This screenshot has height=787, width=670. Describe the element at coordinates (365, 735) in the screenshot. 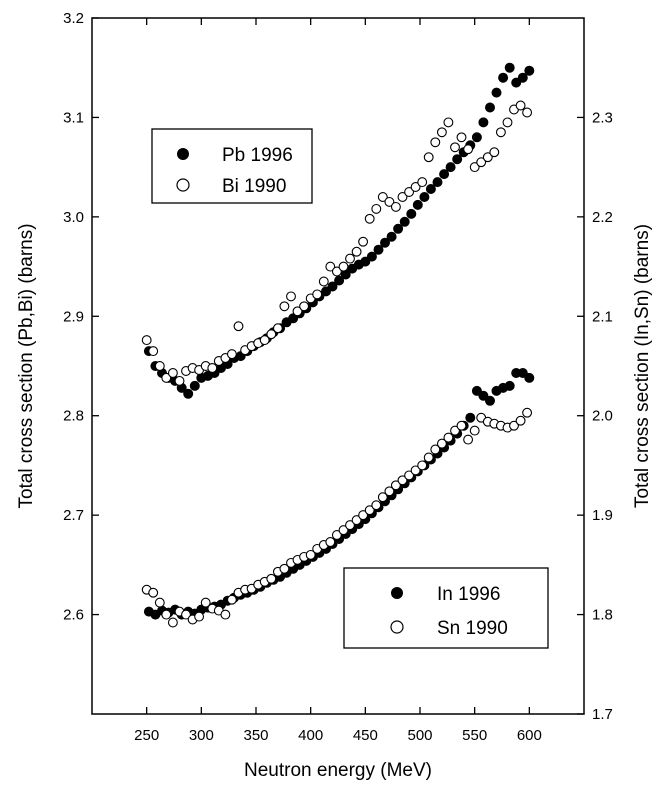

I see `x-tick-label: 450` at that location.